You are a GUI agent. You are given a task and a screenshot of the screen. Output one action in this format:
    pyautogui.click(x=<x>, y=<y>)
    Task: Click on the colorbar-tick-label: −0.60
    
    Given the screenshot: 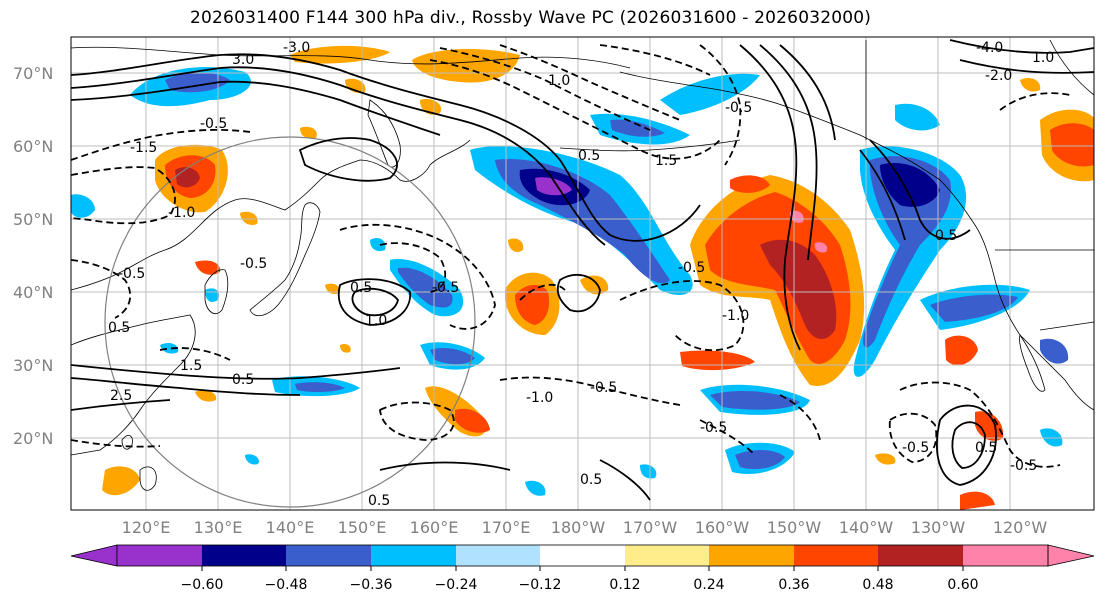 What is the action you would take?
    pyautogui.click(x=202, y=585)
    